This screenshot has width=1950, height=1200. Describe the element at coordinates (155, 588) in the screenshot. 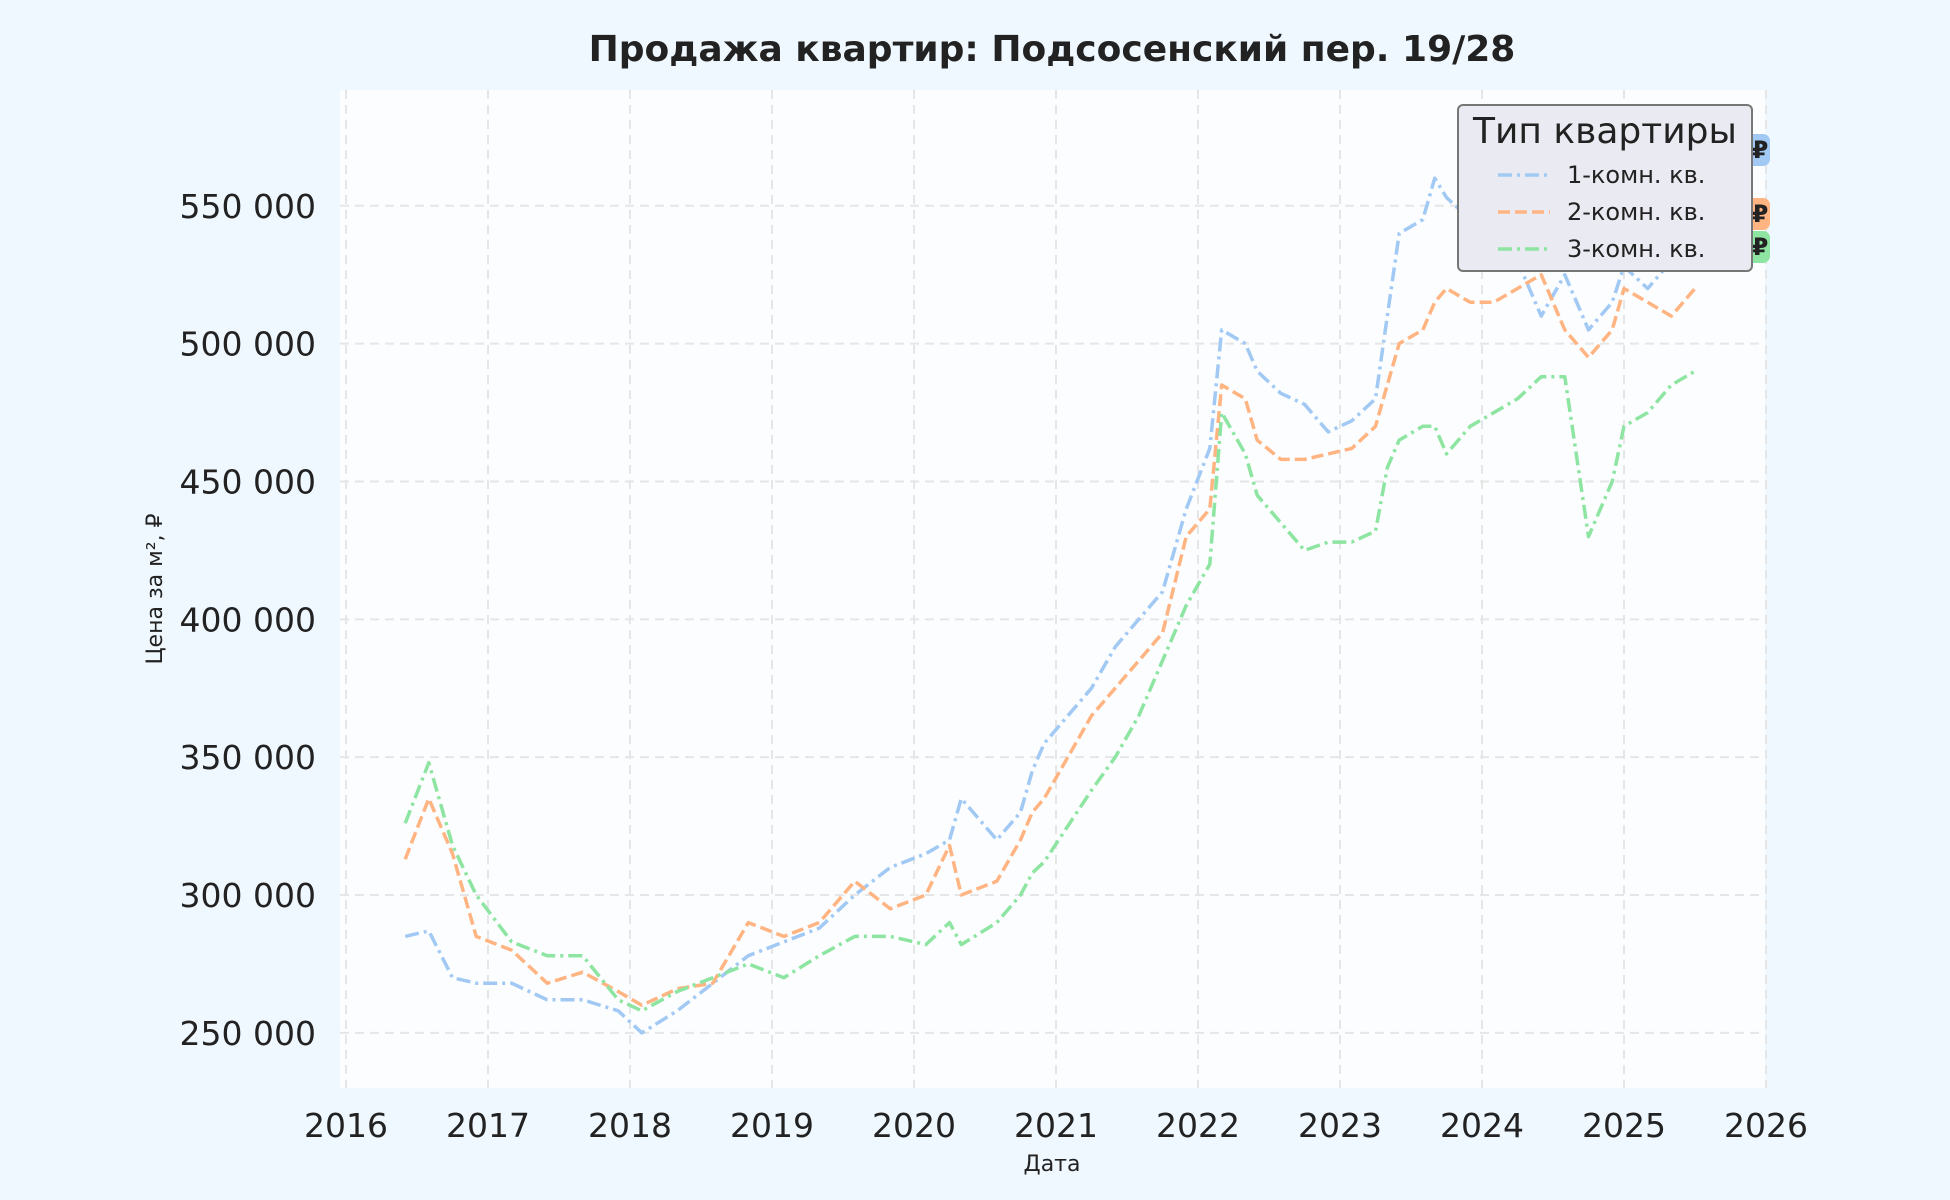

I see `y-axis-label: Цена за м², ₽` at that location.